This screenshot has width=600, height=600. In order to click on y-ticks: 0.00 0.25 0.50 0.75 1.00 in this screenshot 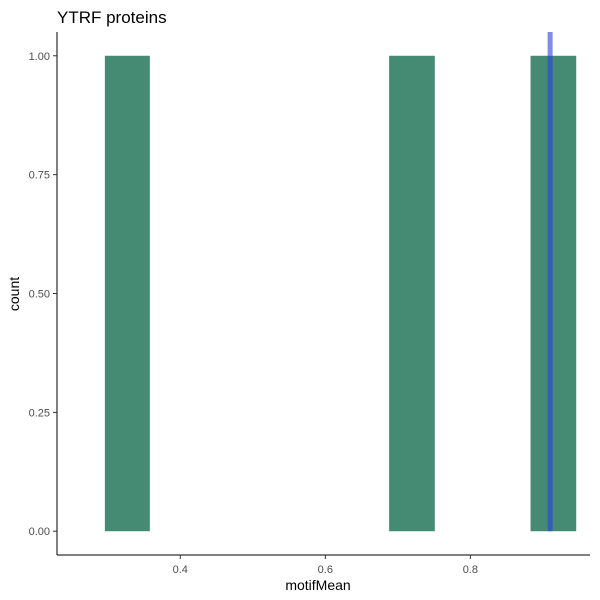, I will do `click(43, 294)`.